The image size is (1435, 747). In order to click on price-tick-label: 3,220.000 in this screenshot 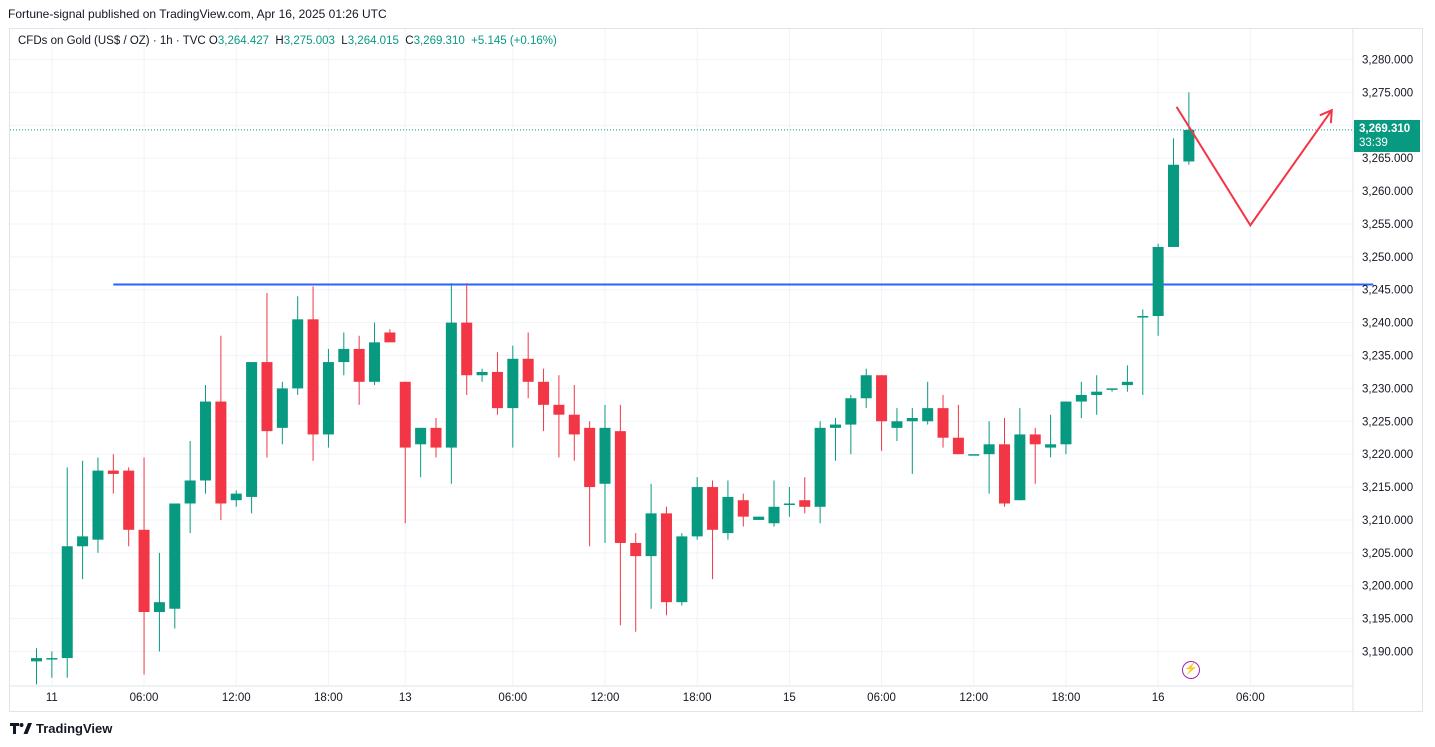, I will do `click(1387, 455)`.